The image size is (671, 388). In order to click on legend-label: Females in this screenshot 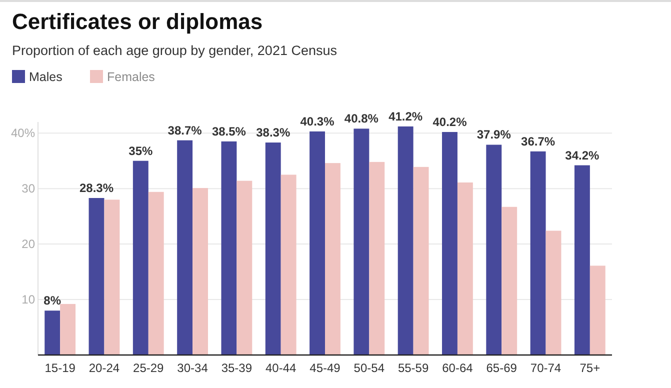, I will do `click(131, 77)`.